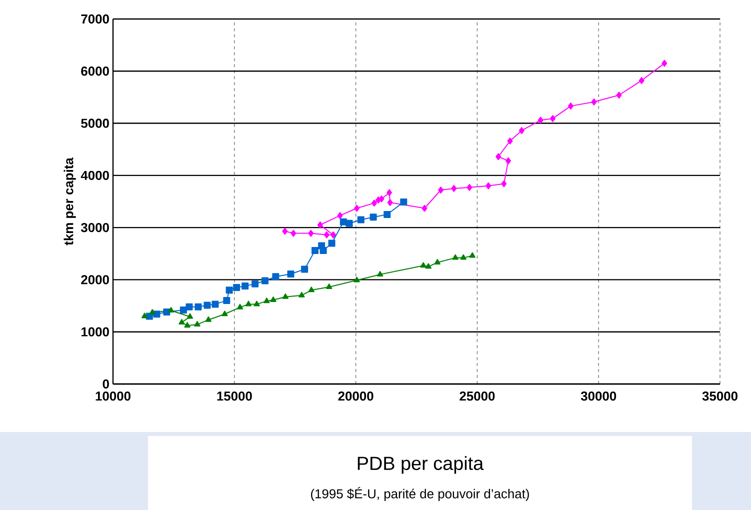  I want to click on y-tick-label: 4000, so click(94, 175).